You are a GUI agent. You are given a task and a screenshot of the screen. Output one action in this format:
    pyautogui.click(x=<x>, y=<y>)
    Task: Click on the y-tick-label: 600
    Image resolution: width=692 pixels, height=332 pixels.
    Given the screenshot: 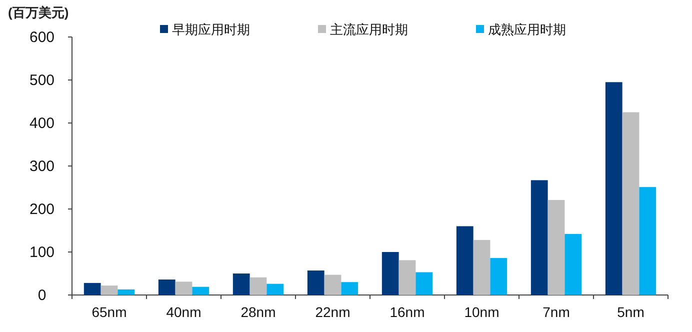 What is the action you would take?
    pyautogui.click(x=42, y=37)
    